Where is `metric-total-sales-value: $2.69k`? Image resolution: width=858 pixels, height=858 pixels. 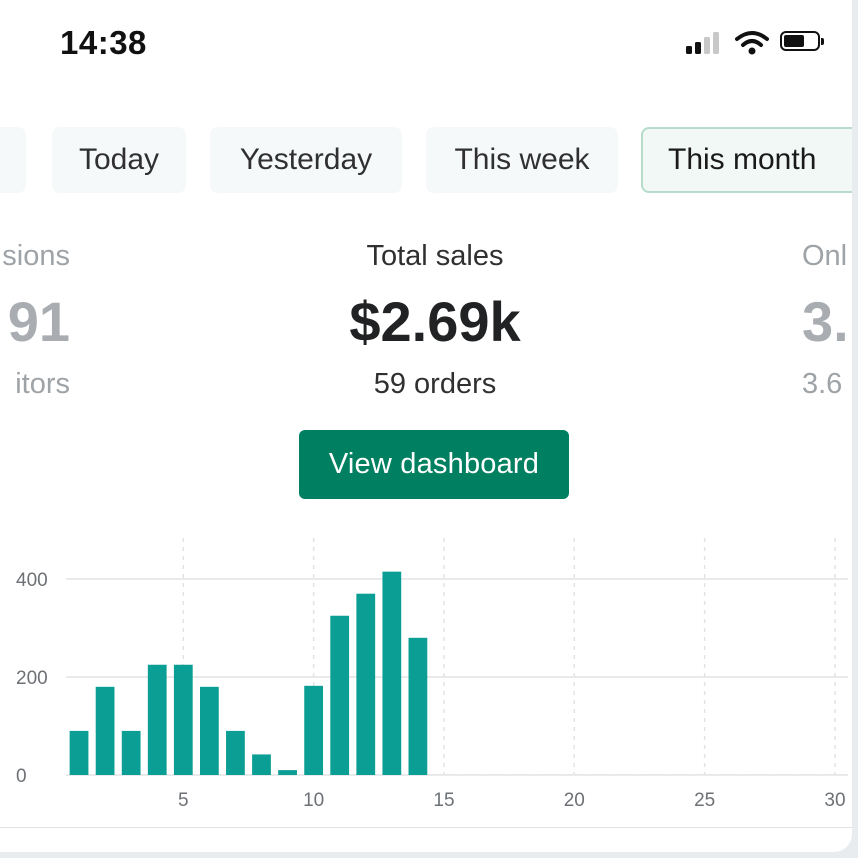
metric-total-sales-value: $2.69k is located at coordinates (435, 321).